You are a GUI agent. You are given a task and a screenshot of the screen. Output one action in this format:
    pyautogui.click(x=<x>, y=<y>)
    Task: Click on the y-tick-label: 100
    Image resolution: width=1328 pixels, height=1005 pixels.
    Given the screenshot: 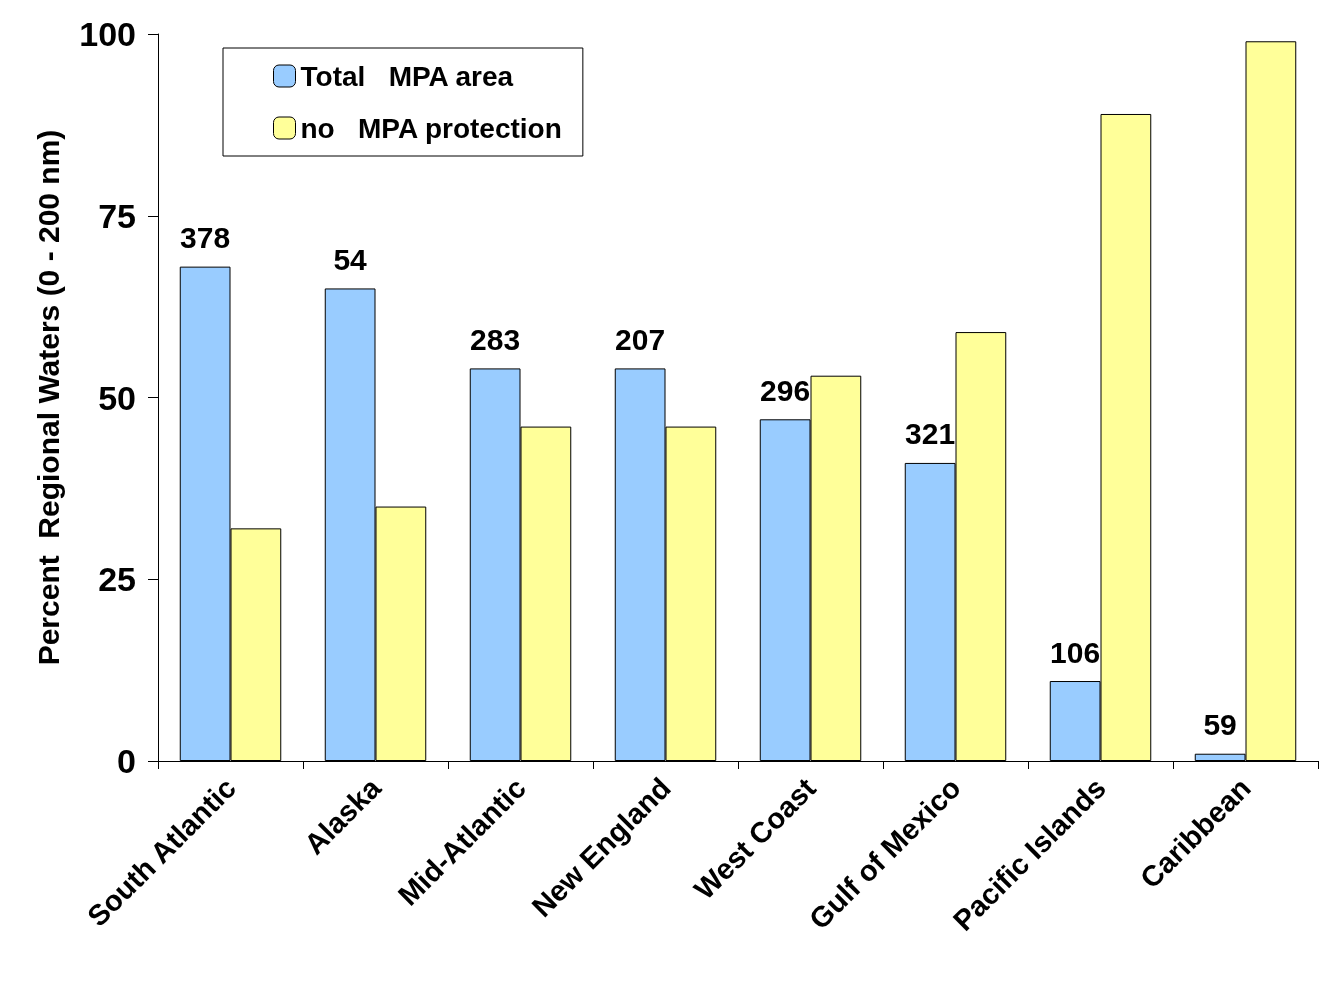 What is the action you would take?
    pyautogui.click(x=107, y=34)
    